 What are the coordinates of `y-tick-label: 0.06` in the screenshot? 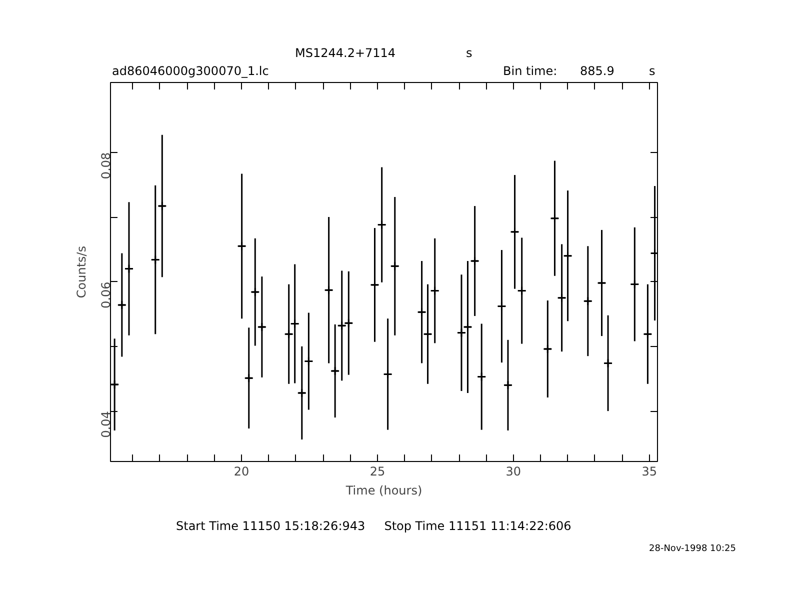 It's located at (106, 295).